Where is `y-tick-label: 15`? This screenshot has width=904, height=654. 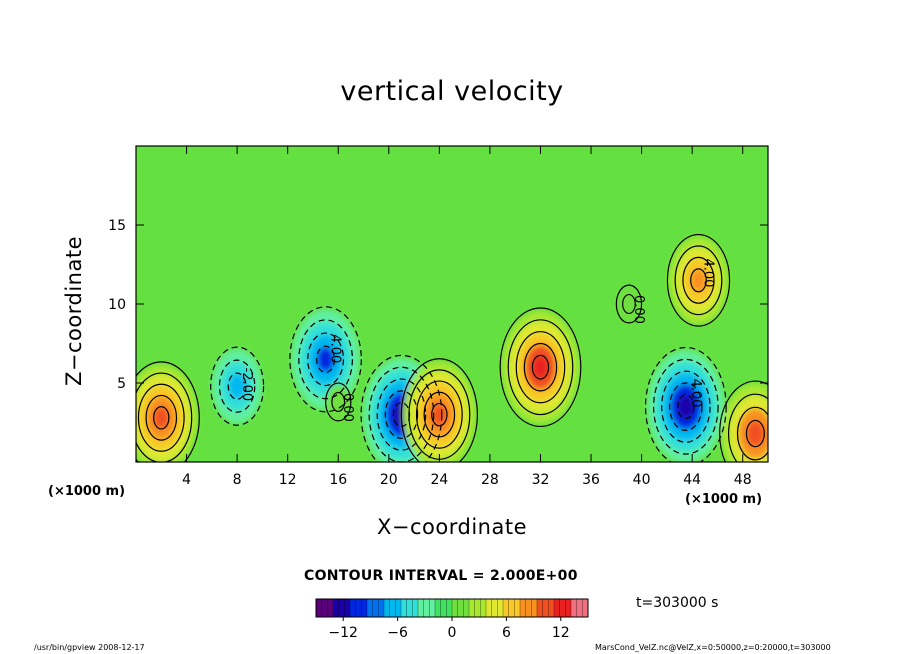 y-tick-label: 15 is located at coordinates (117, 226).